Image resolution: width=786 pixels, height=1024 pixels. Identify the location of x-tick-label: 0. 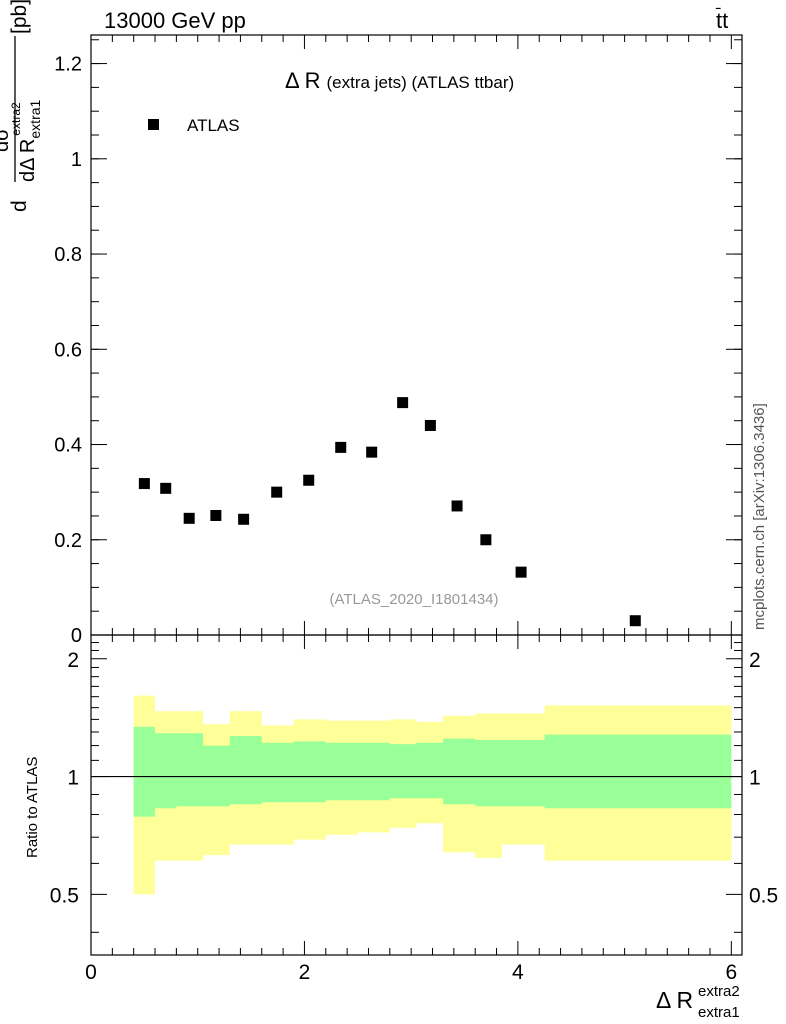
(91, 972).